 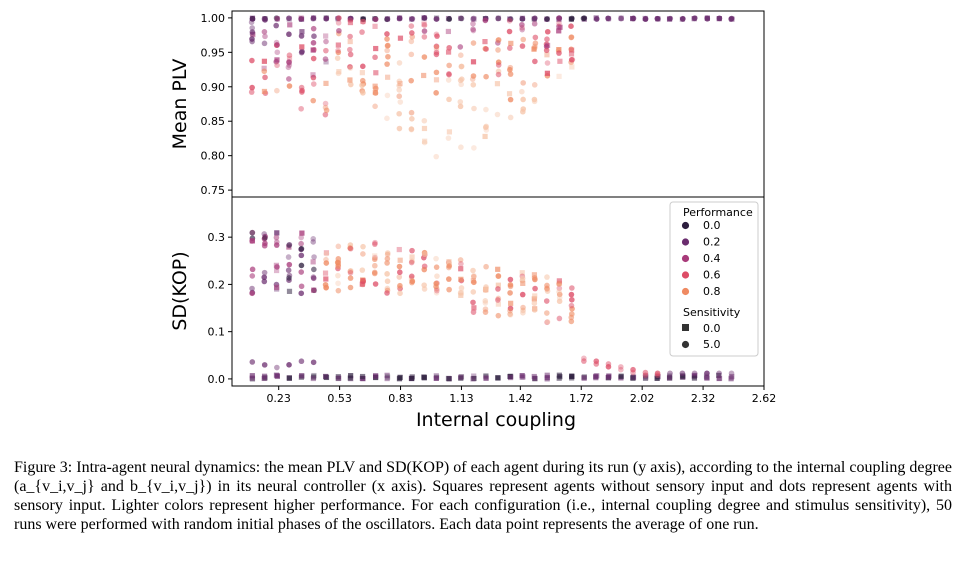 What do you see at coordinates (718, 212) in the screenshot?
I see `legend-performance-title: Performance` at bounding box center [718, 212].